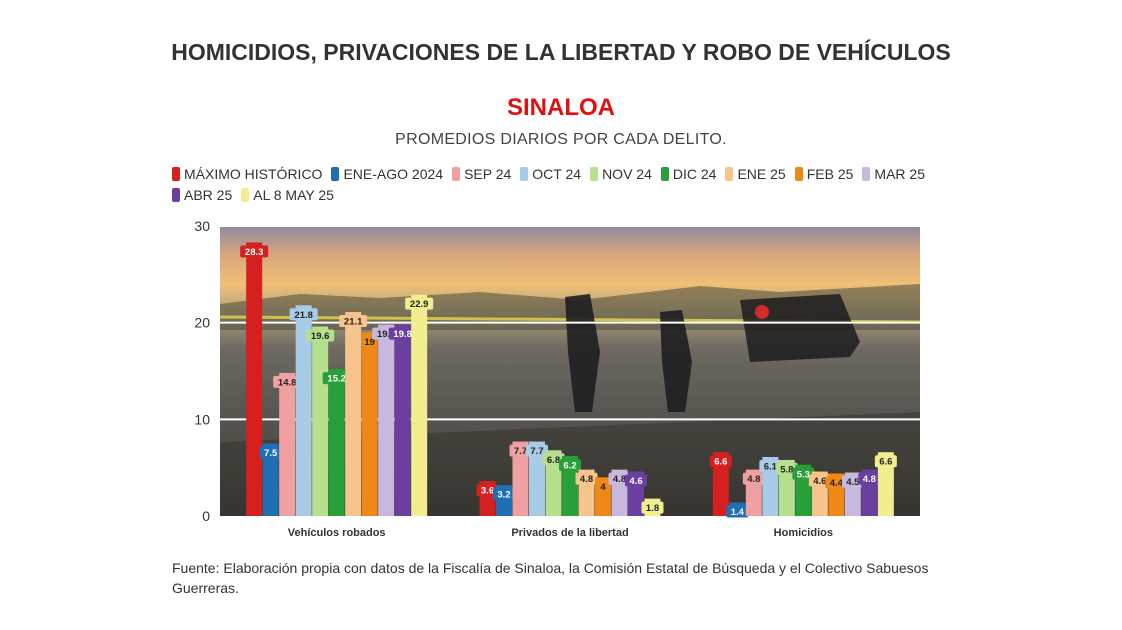 The image size is (1122, 630). What do you see at coordinates (786, 469) in the screenshot?
I see `data-label: 5.8` at bounding box center [786, 469].